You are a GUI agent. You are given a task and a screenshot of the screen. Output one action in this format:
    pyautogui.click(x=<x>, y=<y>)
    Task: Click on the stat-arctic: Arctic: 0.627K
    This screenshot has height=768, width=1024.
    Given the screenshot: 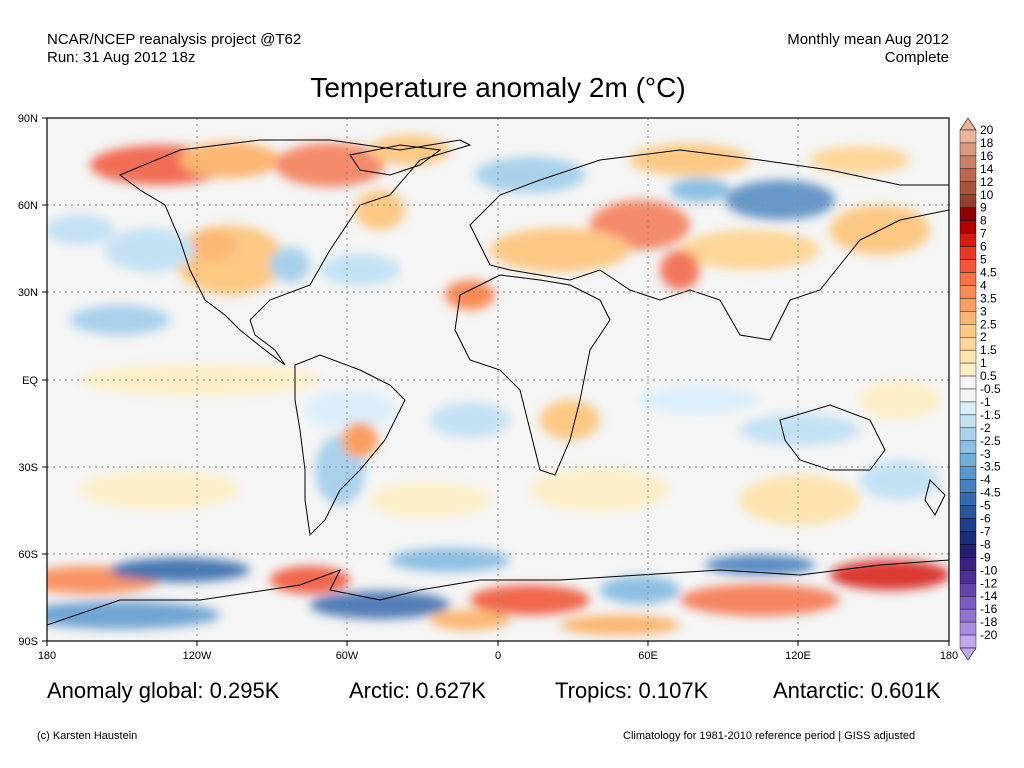 What is the action you would take?
    pyautogui.click(x=417, y=690)
    